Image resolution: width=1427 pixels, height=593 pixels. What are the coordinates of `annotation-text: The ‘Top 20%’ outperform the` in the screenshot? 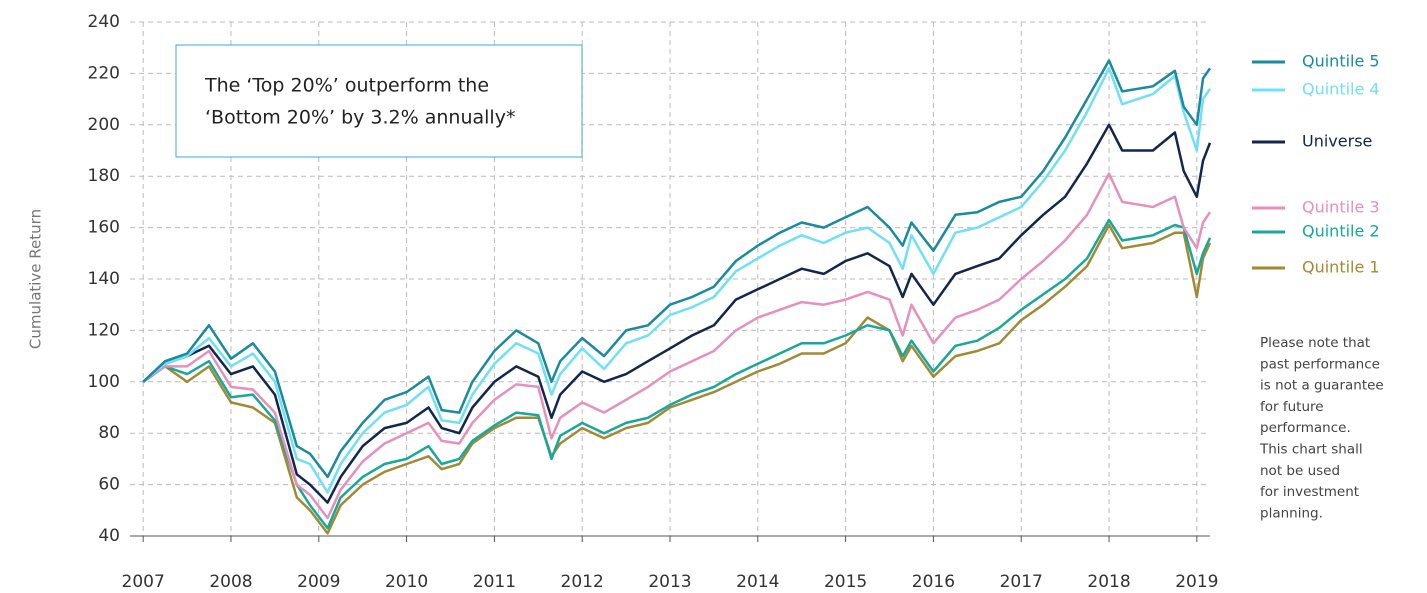 It's located at (346, 86).